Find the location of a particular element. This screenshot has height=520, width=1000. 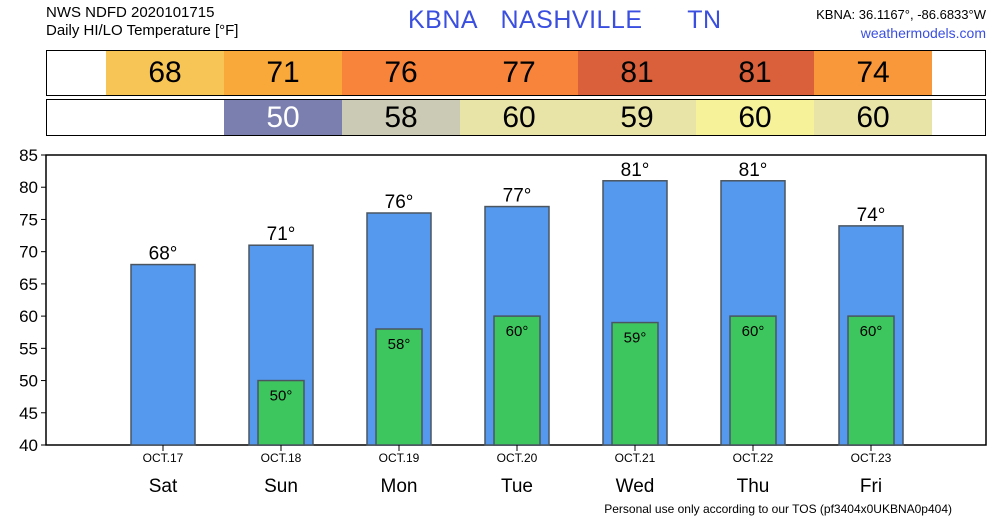

day-label: Sat is located at coordinates (163, 486).